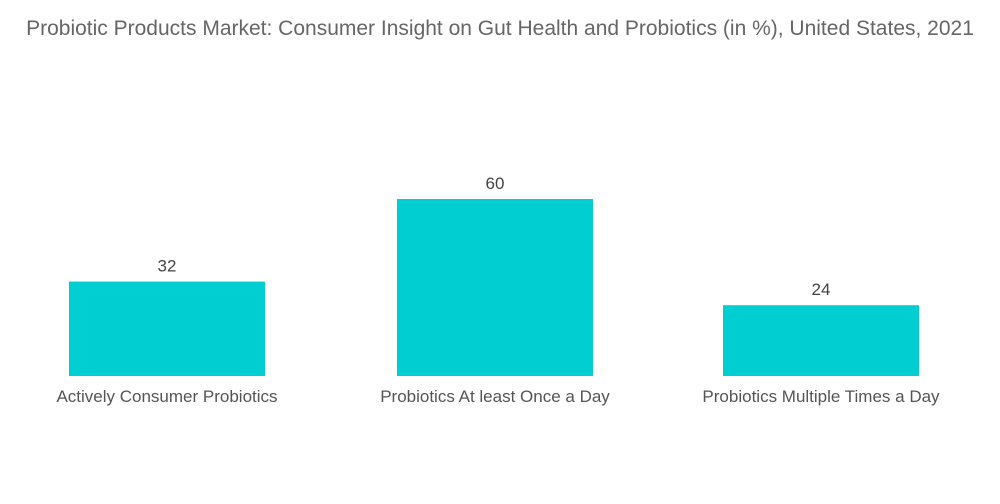 The width and height of the screenshot is (1000, 504). I want to click on data-label: 32, so click(167, 266).